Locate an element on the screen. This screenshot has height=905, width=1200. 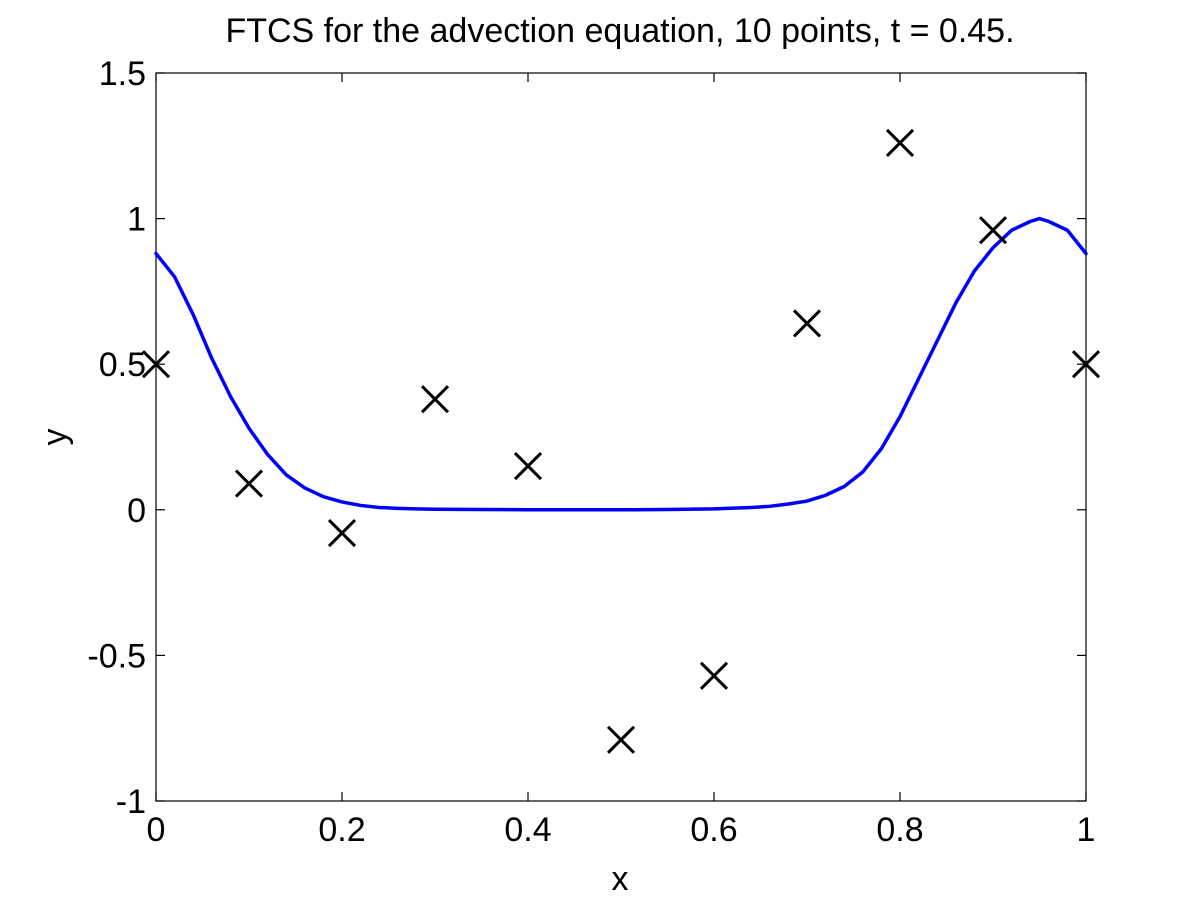
y-tick-label: -1 is located at coordinates (131, 802).